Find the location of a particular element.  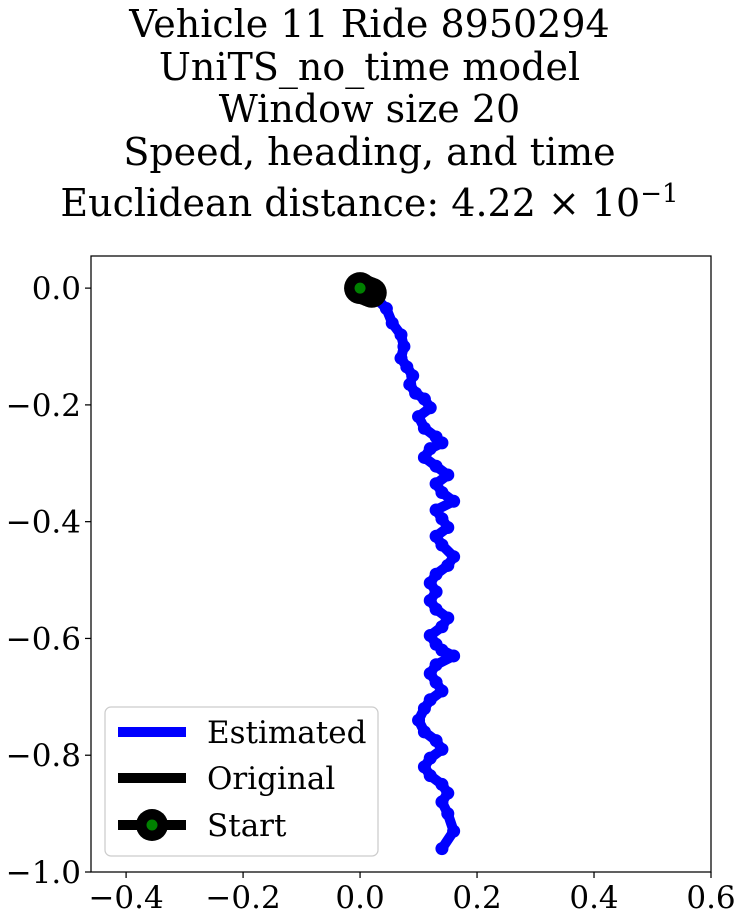

x-tick-label: 0.0 is located at coordinates (359, 898).